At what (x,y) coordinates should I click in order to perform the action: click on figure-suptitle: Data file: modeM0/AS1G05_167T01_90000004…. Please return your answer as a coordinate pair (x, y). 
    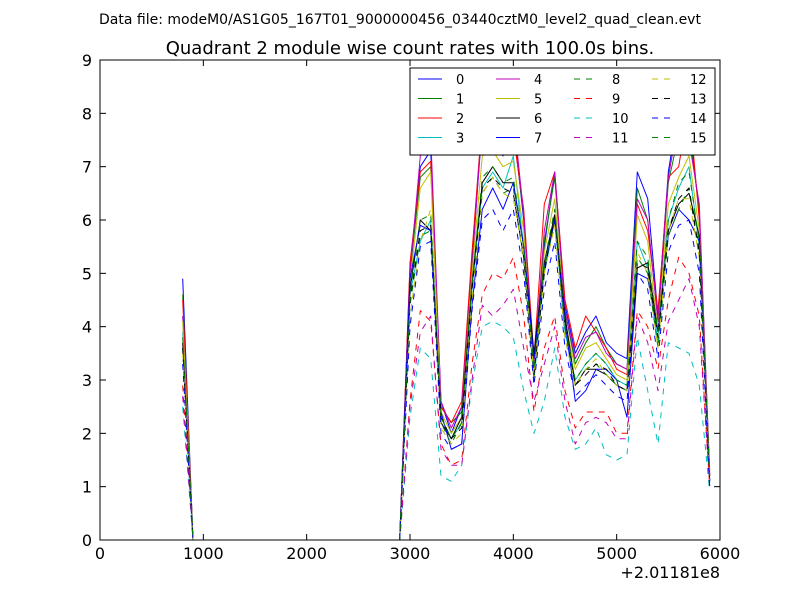
    Looking at the image, I should click on (400, 20).